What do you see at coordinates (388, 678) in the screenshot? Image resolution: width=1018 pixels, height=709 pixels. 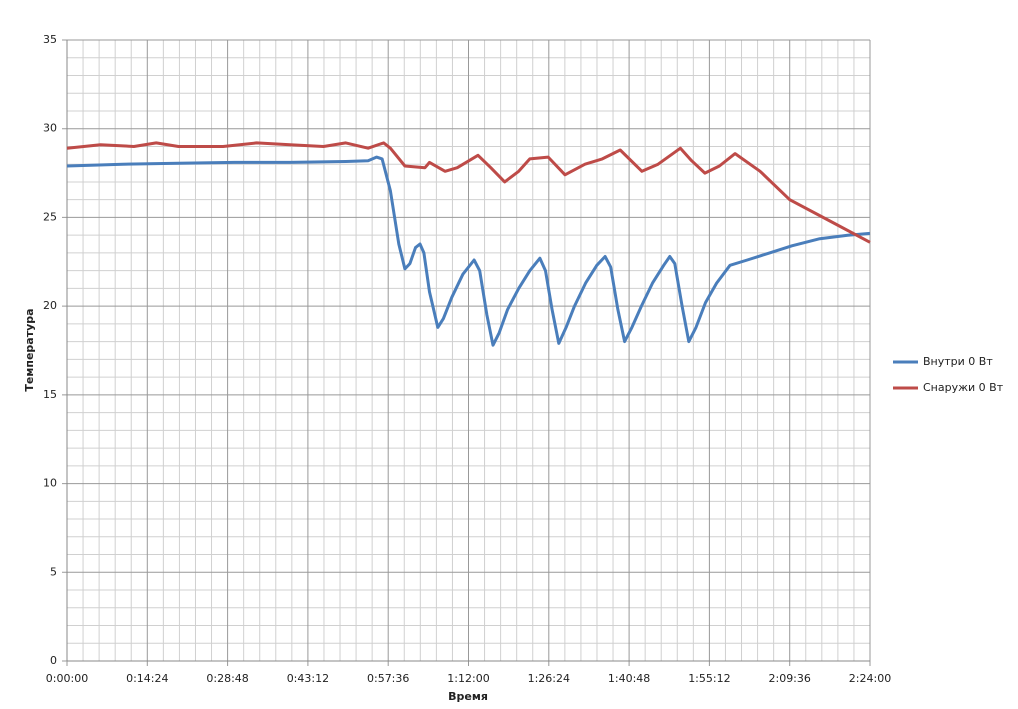 I see `x-tick-label: 0:57:36` at bounding box center [388, 678].